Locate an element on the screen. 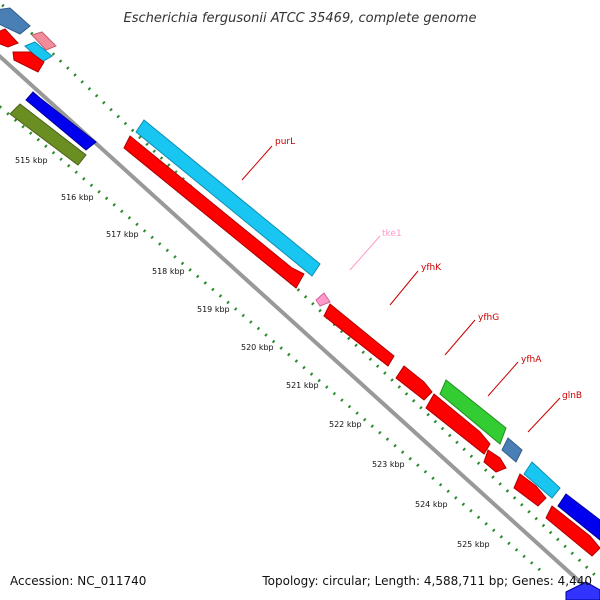  gene-red-lowright-b is located at coordinates (572, 531).